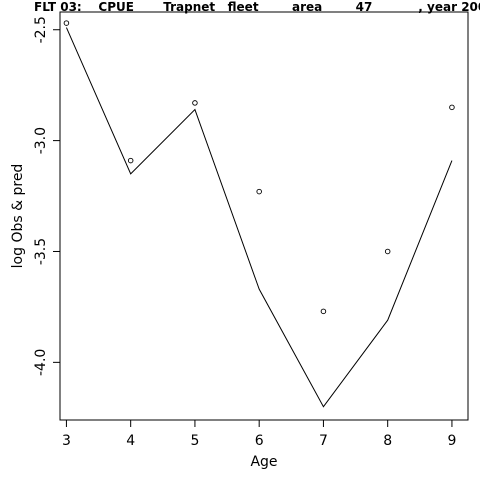 The height and width of the screenshot is (480, 480). What do you see at coordinates (41, 29) in the screenshot?
I see `y-tick-label: -2.5` at bounding box center [41, 29].